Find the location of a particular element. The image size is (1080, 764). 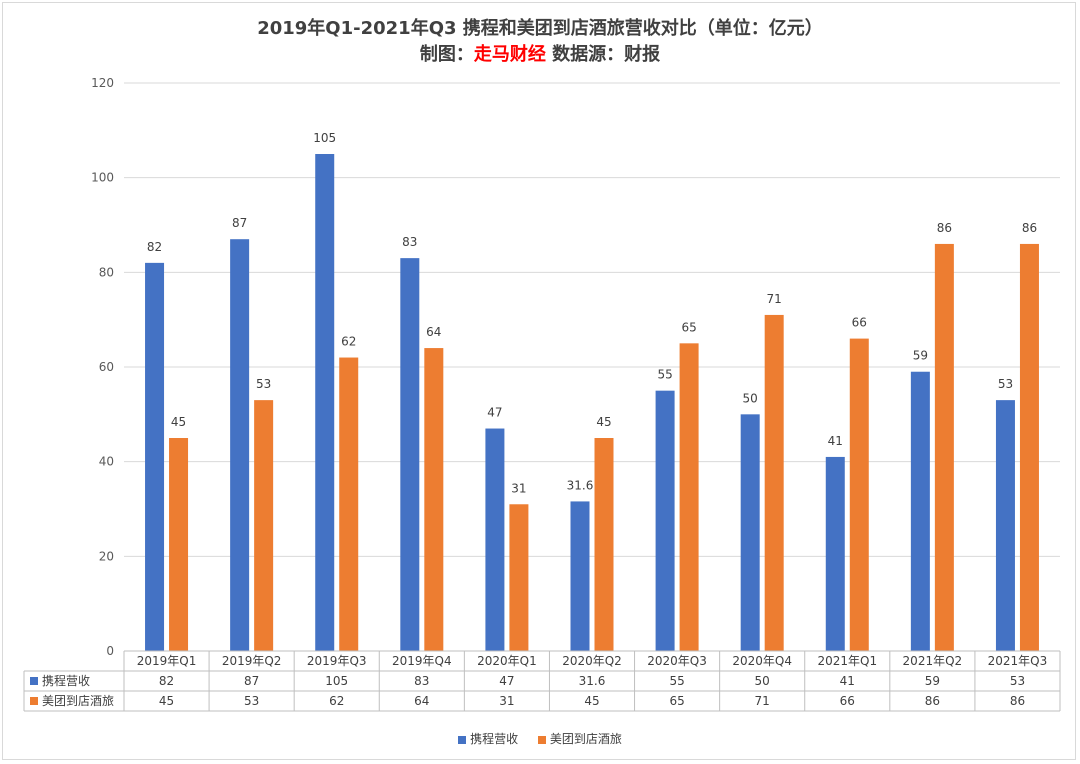

legend-item-ctrip: 携程营收 is located at coordinates (488, 738).